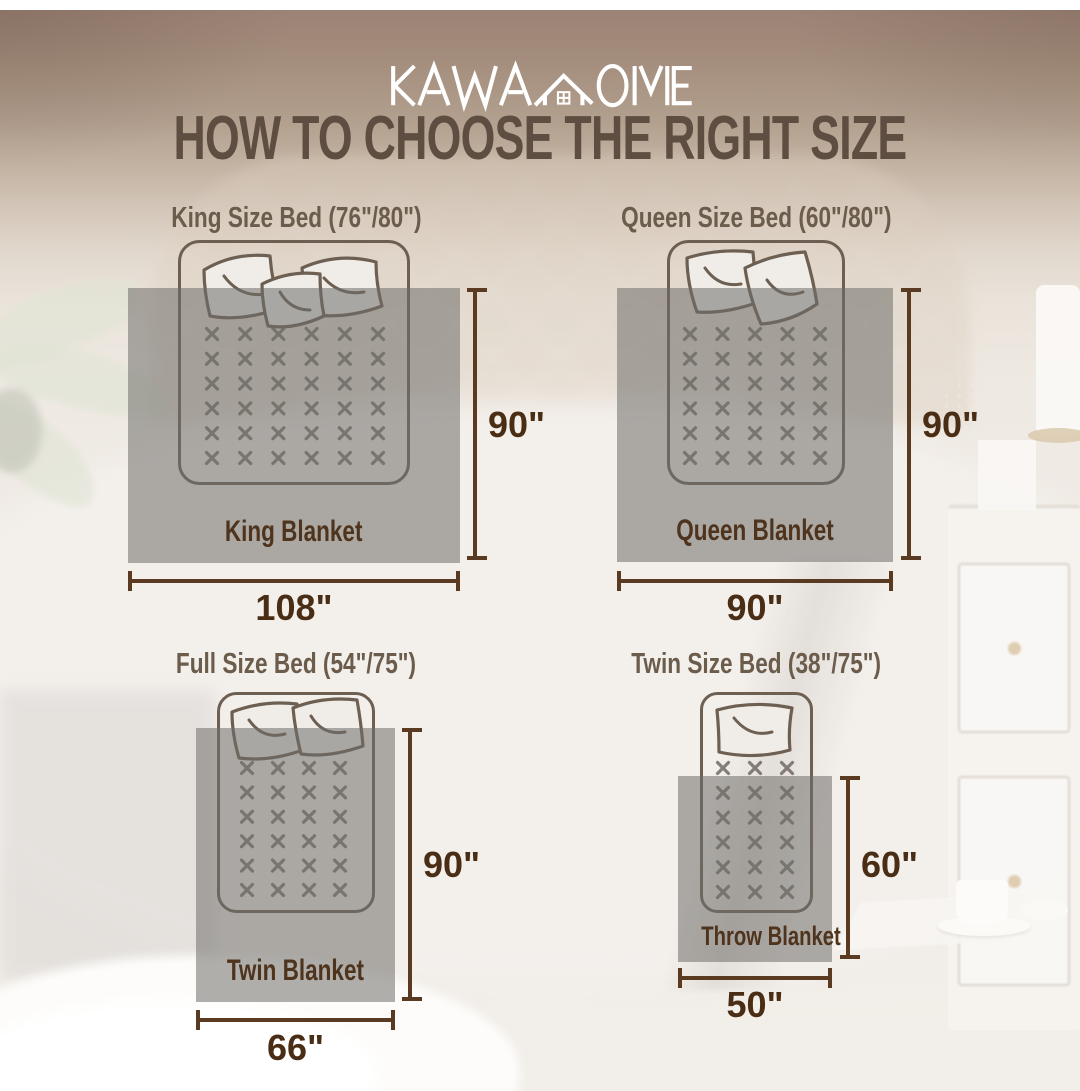  Describe the element at coordinates (1054, 435) in the screenshot. I see `lamp-base` at that location.